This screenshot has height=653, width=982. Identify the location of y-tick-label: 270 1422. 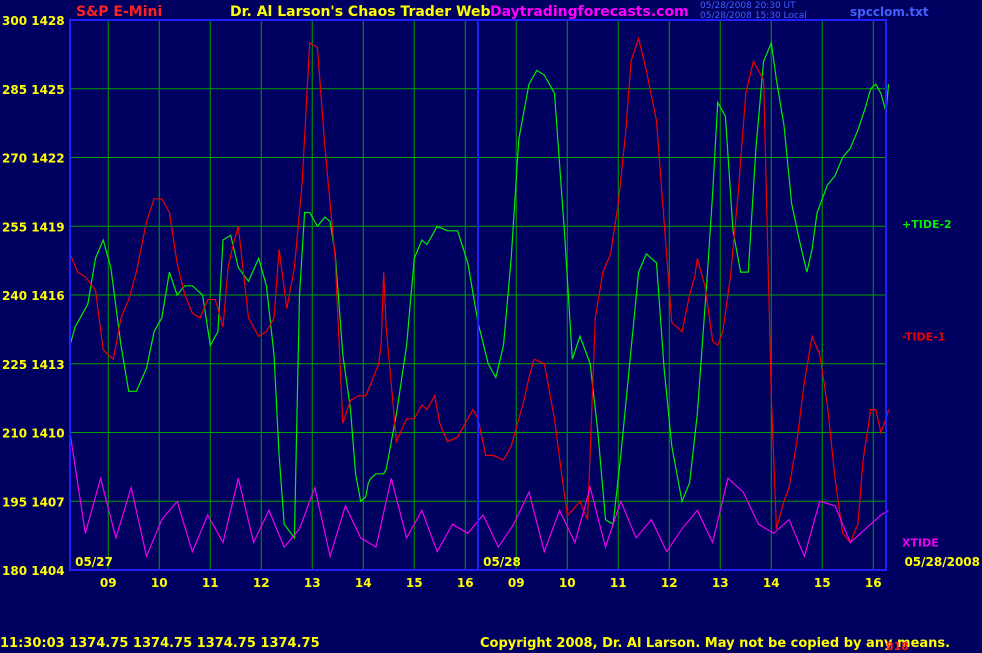
(33, 159).